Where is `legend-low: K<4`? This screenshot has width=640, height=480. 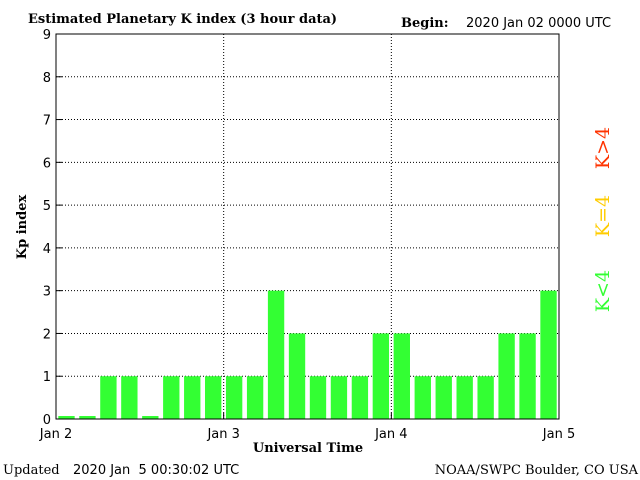
legend-low: K<4 is located at coordinates (603, 291).